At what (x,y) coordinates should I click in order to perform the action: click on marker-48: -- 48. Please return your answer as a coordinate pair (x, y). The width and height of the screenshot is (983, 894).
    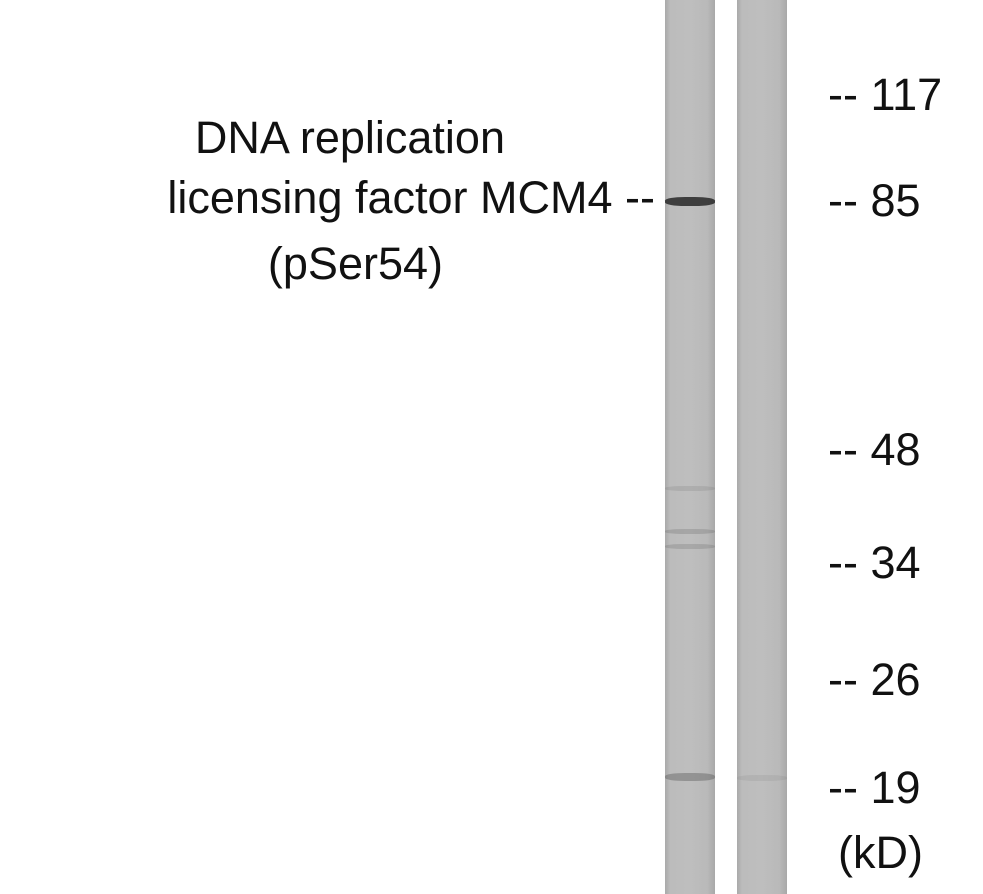
    Looking at the image, I should click on (874, 449).